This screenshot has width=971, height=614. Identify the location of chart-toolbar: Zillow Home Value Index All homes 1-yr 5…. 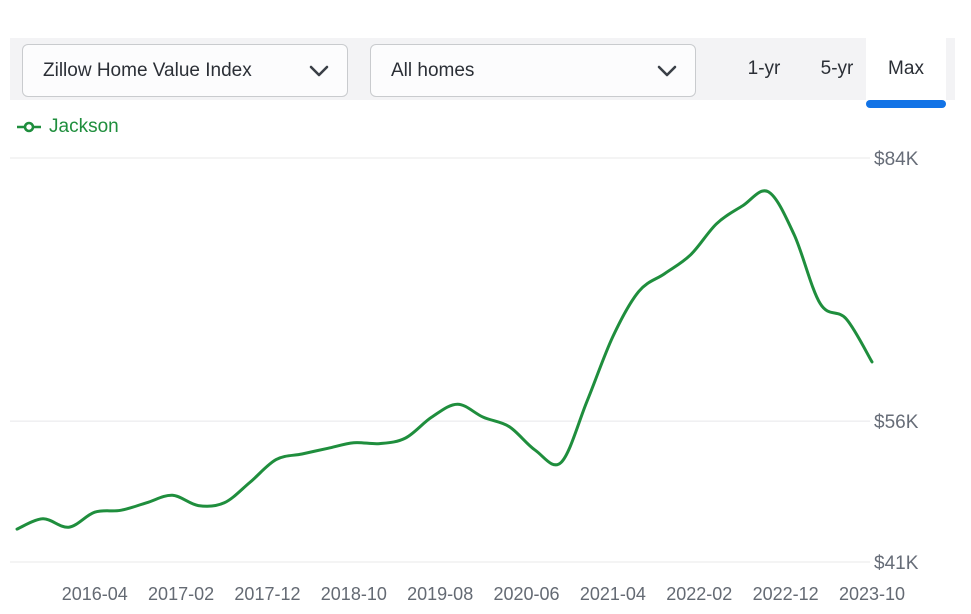
(482, 73).